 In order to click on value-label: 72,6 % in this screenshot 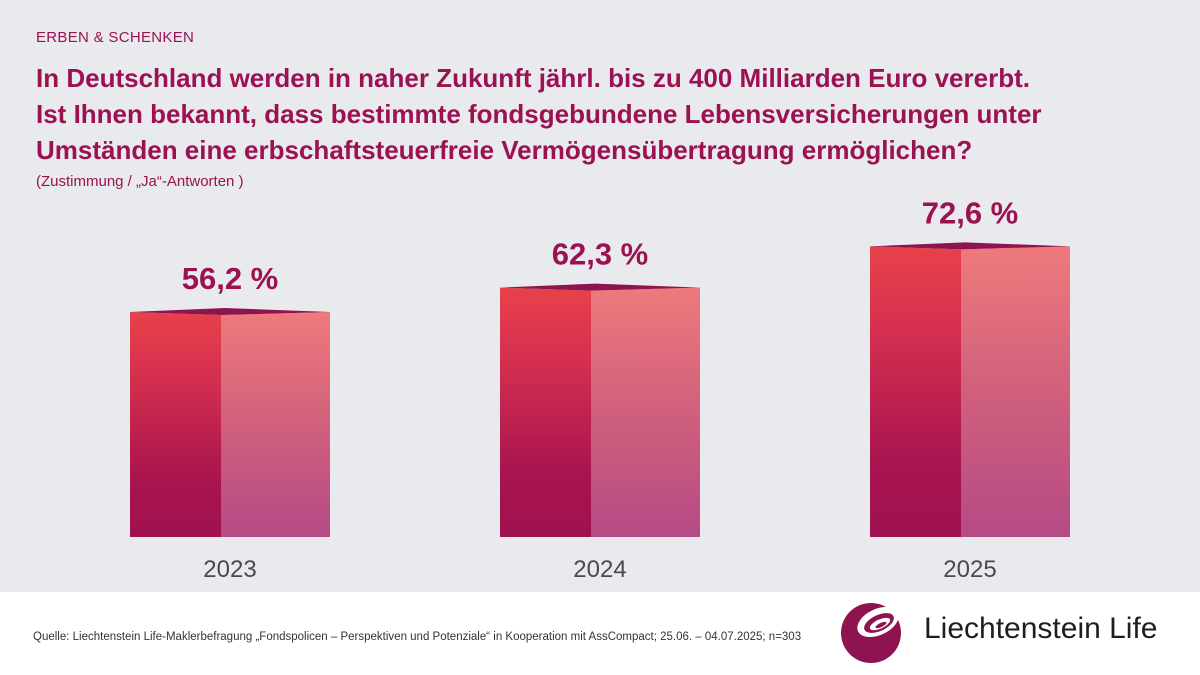, I will do `click(970, 212)`.